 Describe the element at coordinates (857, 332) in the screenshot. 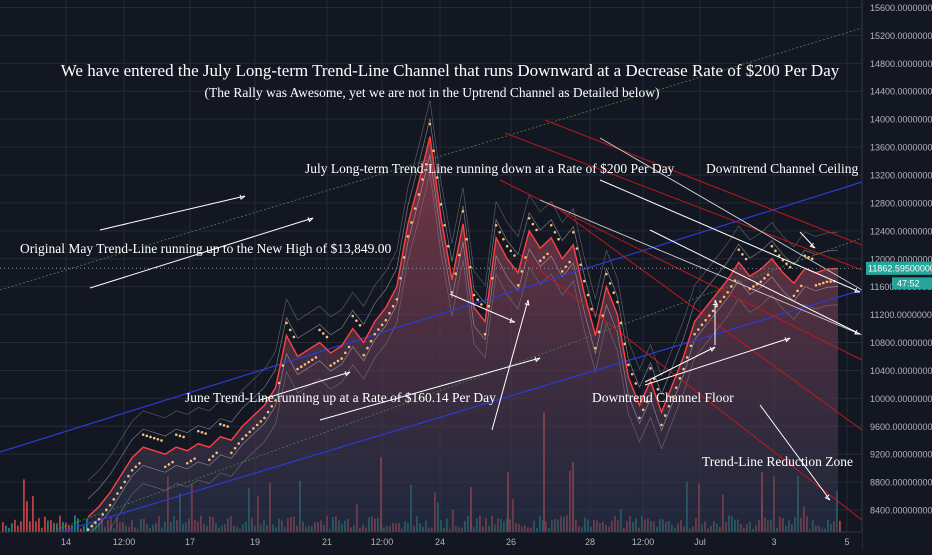

I see `arrow-july-2-head` at that location.